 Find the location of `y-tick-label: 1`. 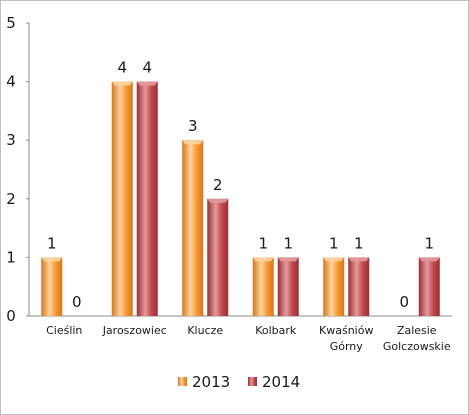

y-tick-label: 1 is located at coordinates (11, 257).